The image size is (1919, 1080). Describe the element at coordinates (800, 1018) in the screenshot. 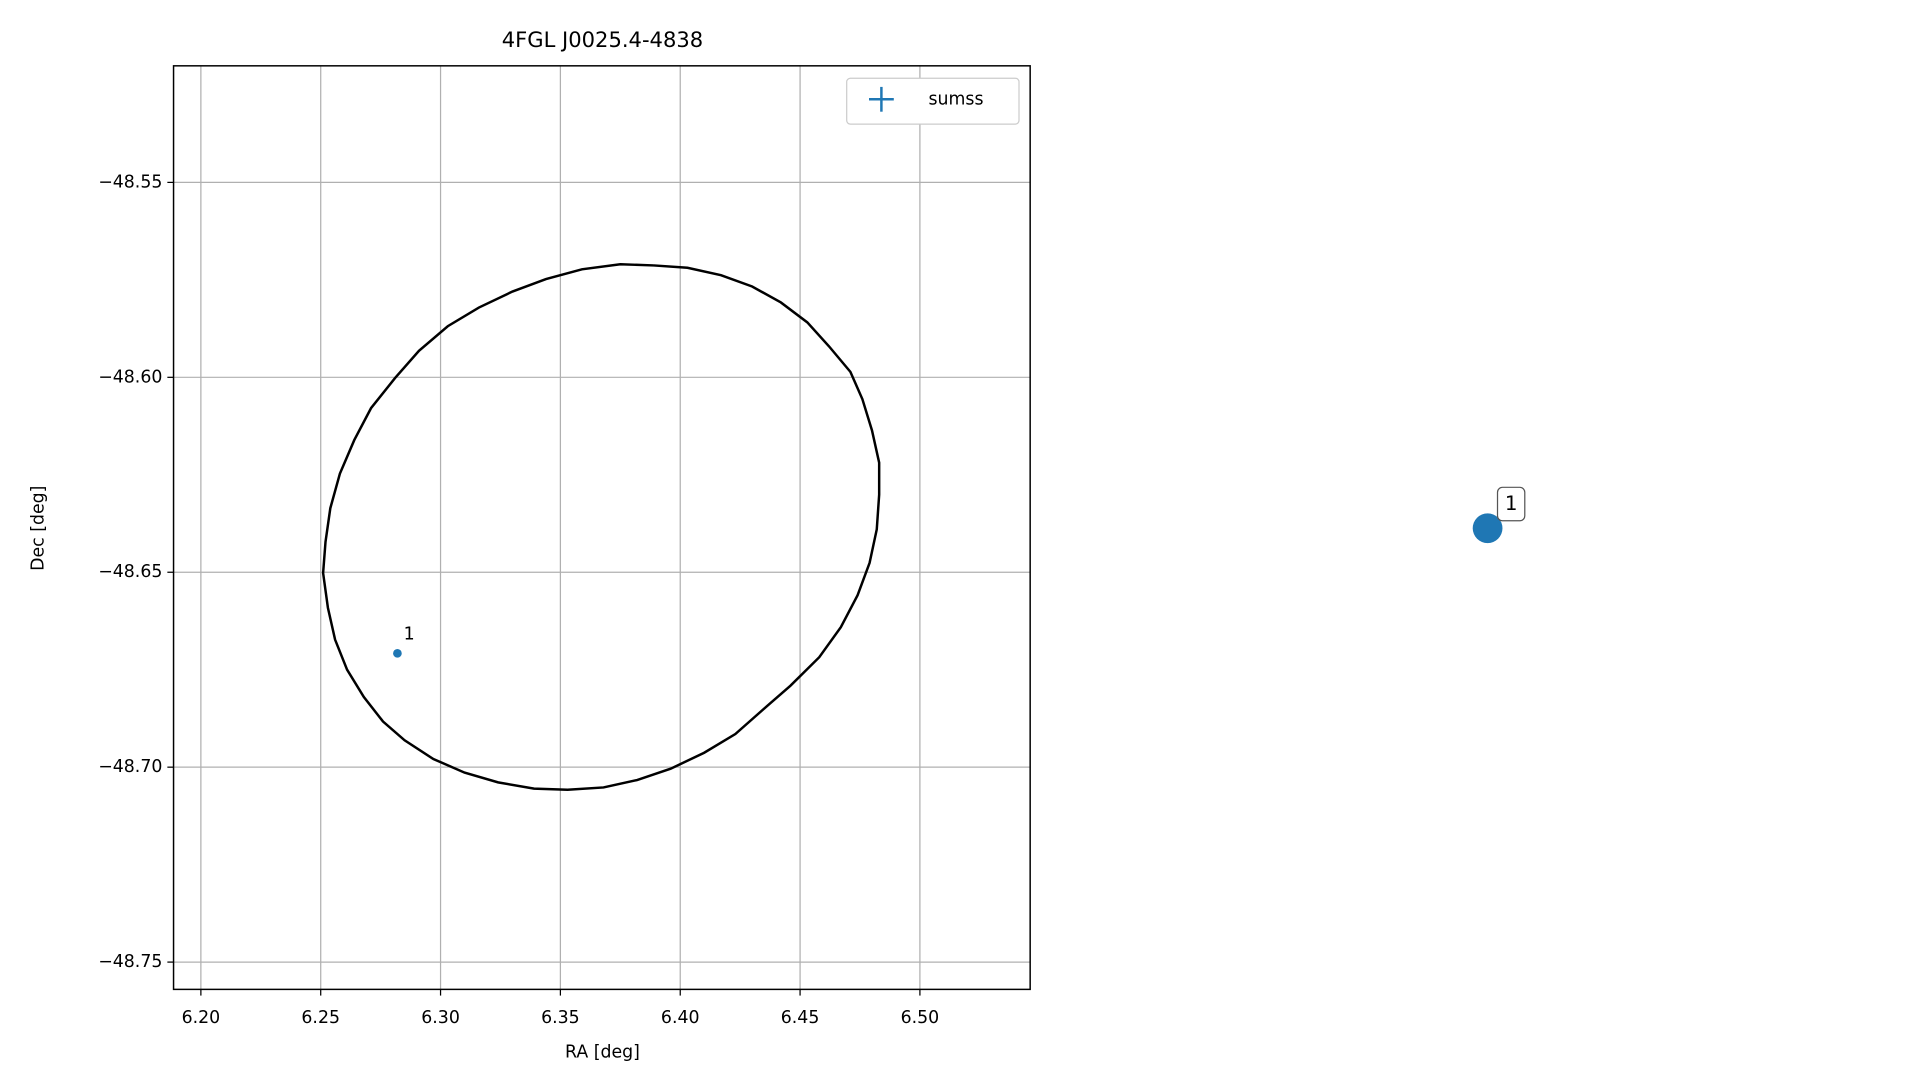

I see `x-tick-label: 6.45` at that location.